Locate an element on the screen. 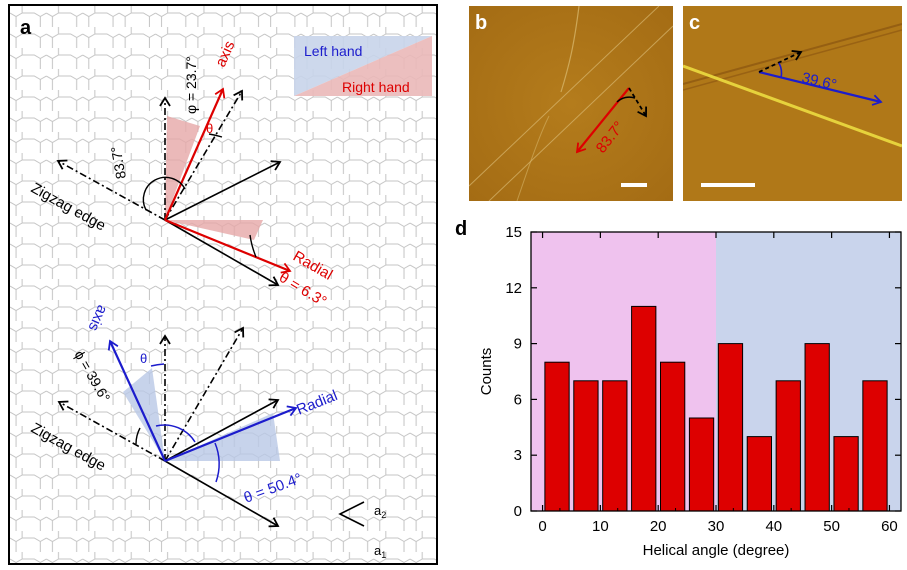 The height and width of the screenshot is (570, 907). handedness-legend: Left hand Right hand is located at coordinates (363, 66).